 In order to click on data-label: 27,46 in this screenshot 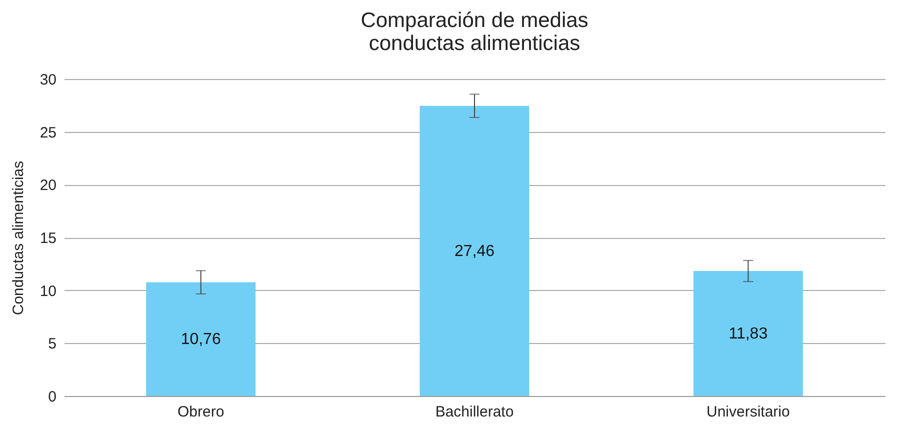, I will do `click(474, 251)`.